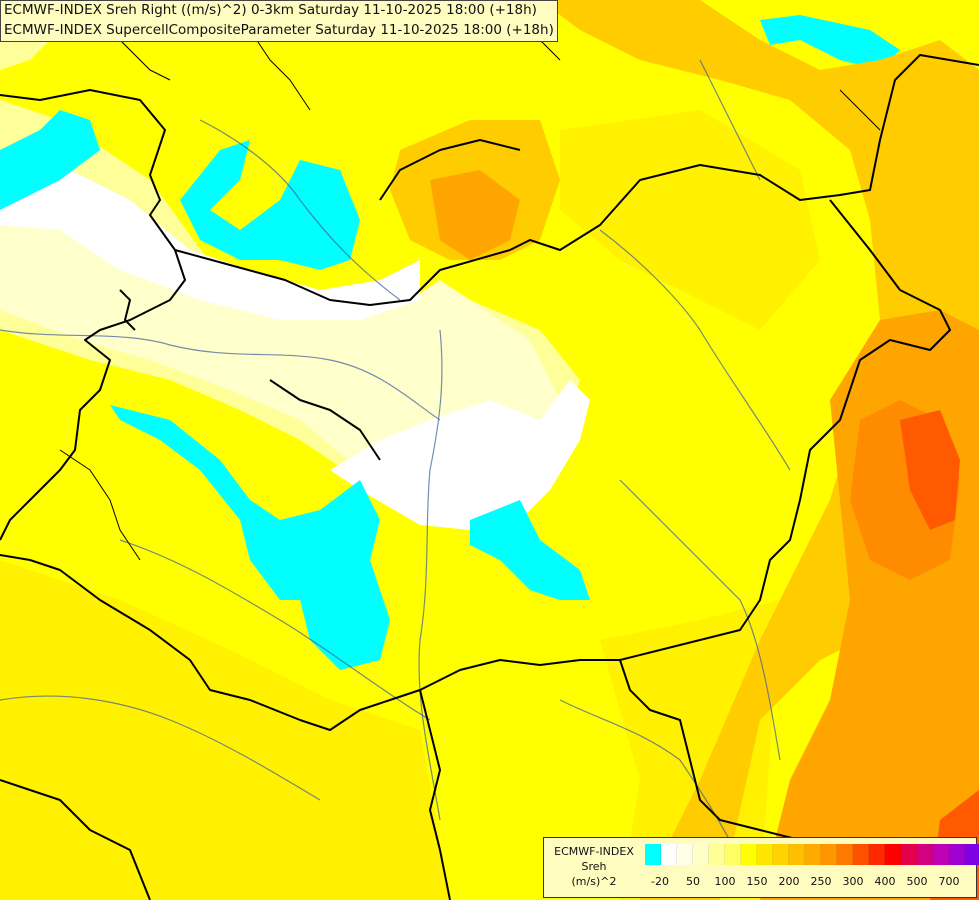 The image size is (979, 900). What do you see at coordinates (594, 881) in the screenshot?
I see `legend-unit: (m/s)^2` at bounding box center [594, 881].